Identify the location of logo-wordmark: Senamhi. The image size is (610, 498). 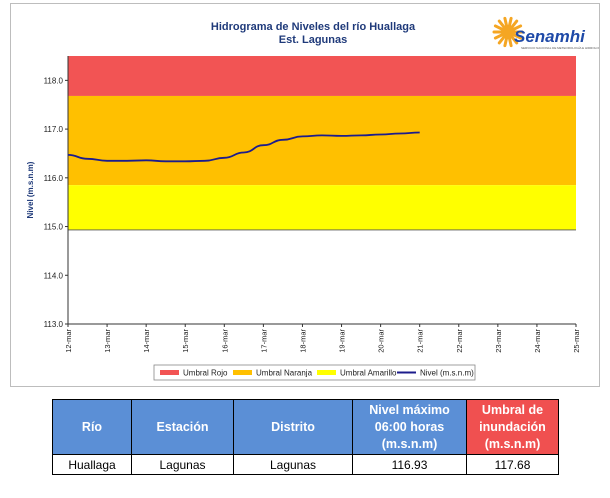
(550, 36).